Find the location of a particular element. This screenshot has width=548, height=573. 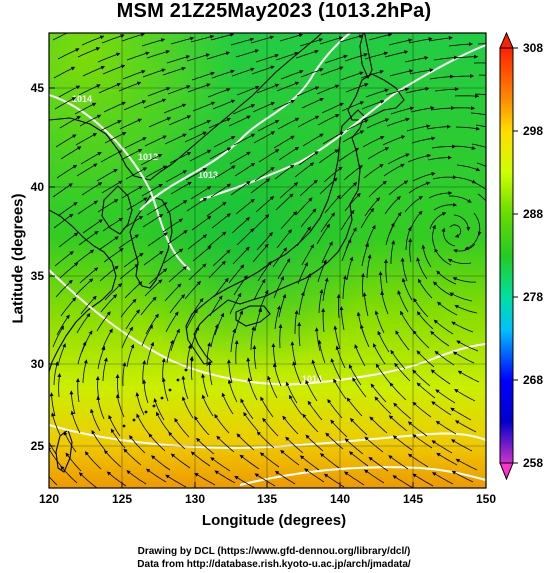

x-tick-label: 140 is located at coordinates (340, 499).